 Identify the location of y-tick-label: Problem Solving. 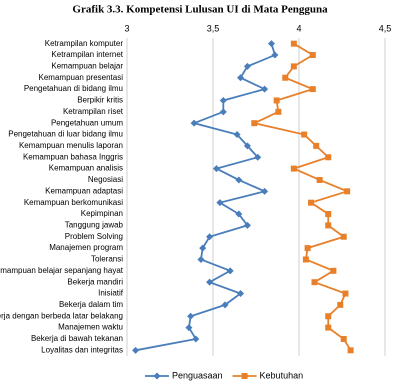
(94, 236).